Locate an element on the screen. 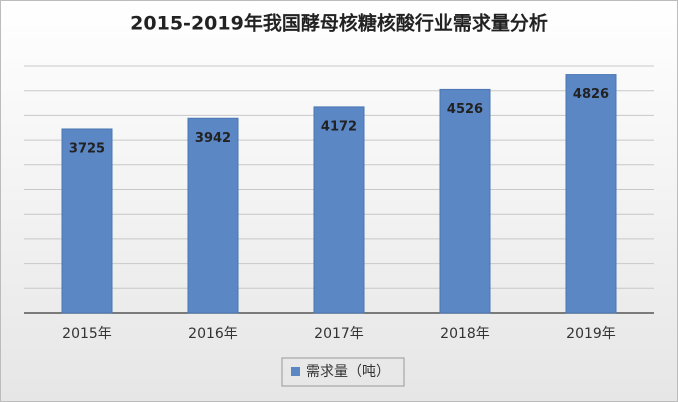 The width and height of the screenshot is (678, 402). legend-box is located at coordinates (343, 372).